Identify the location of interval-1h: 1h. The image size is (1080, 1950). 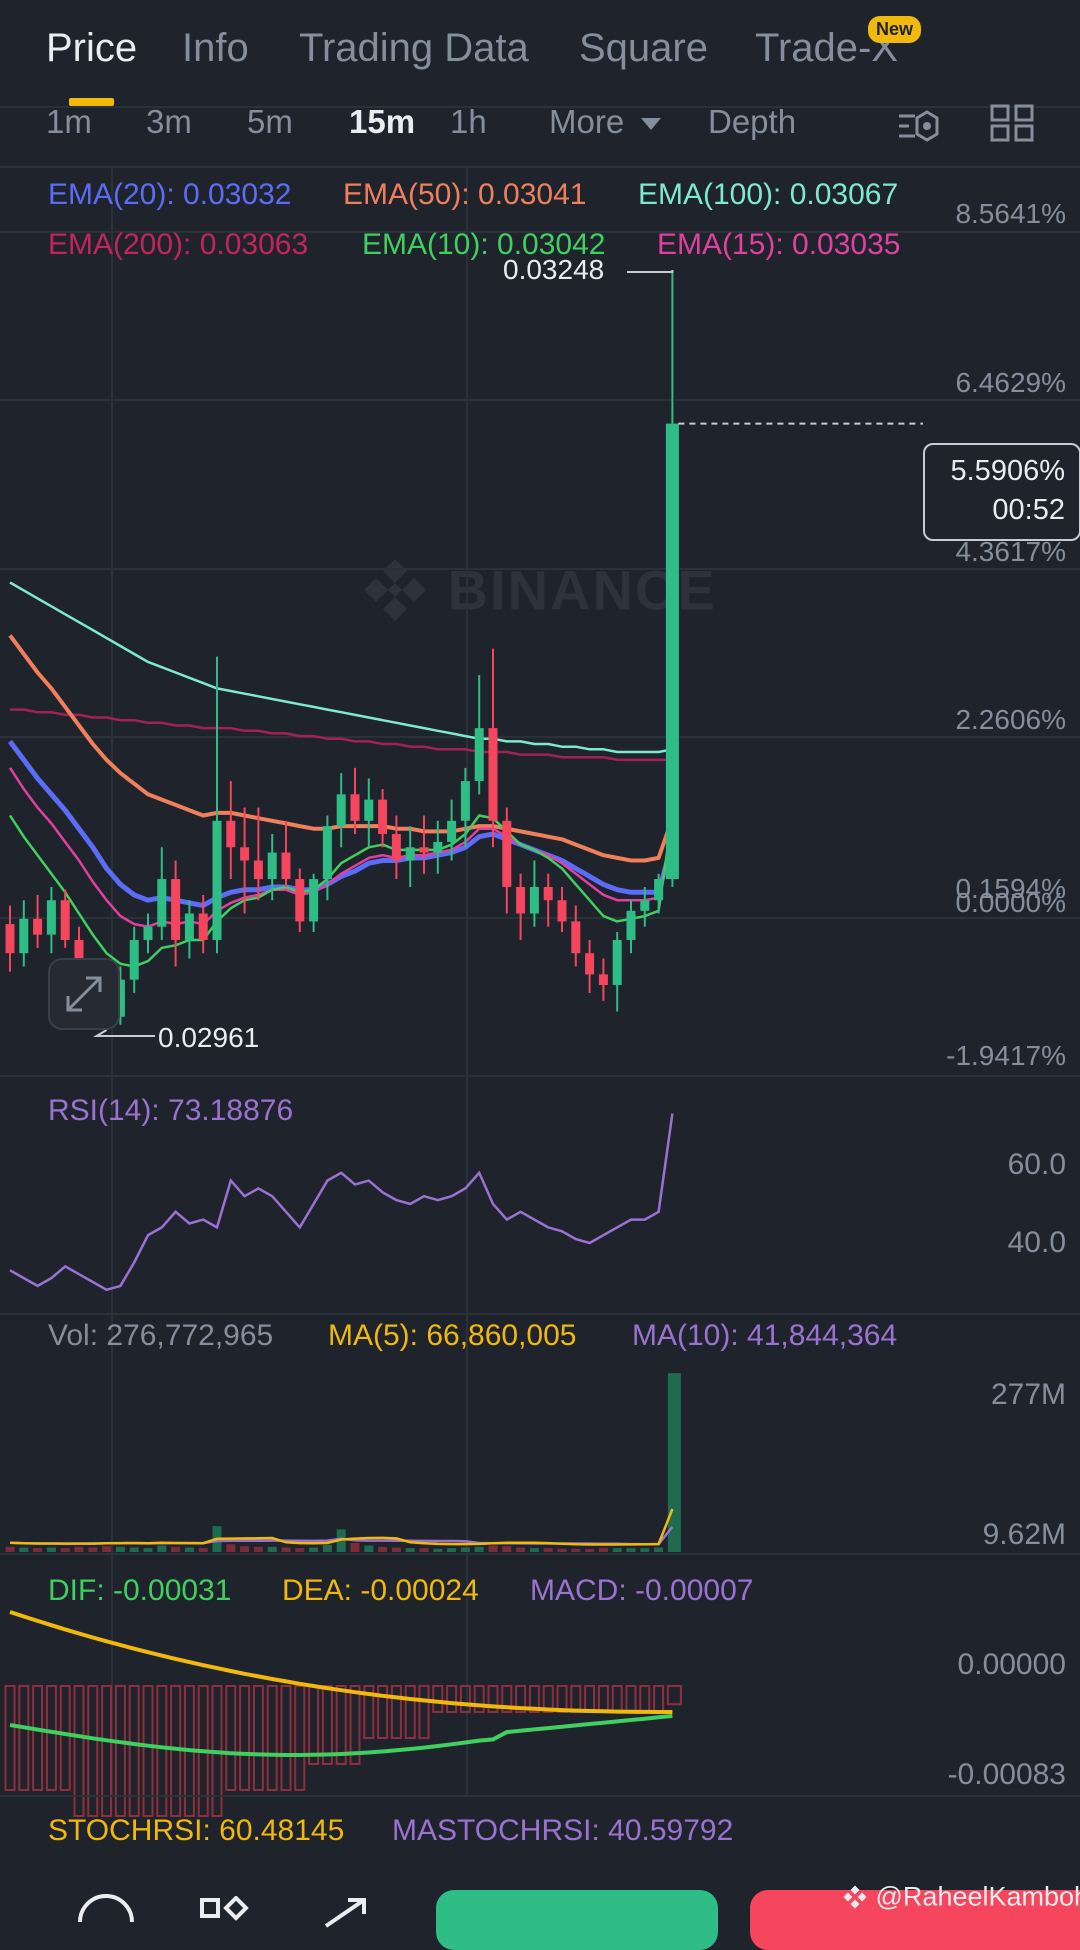
(468, 121).